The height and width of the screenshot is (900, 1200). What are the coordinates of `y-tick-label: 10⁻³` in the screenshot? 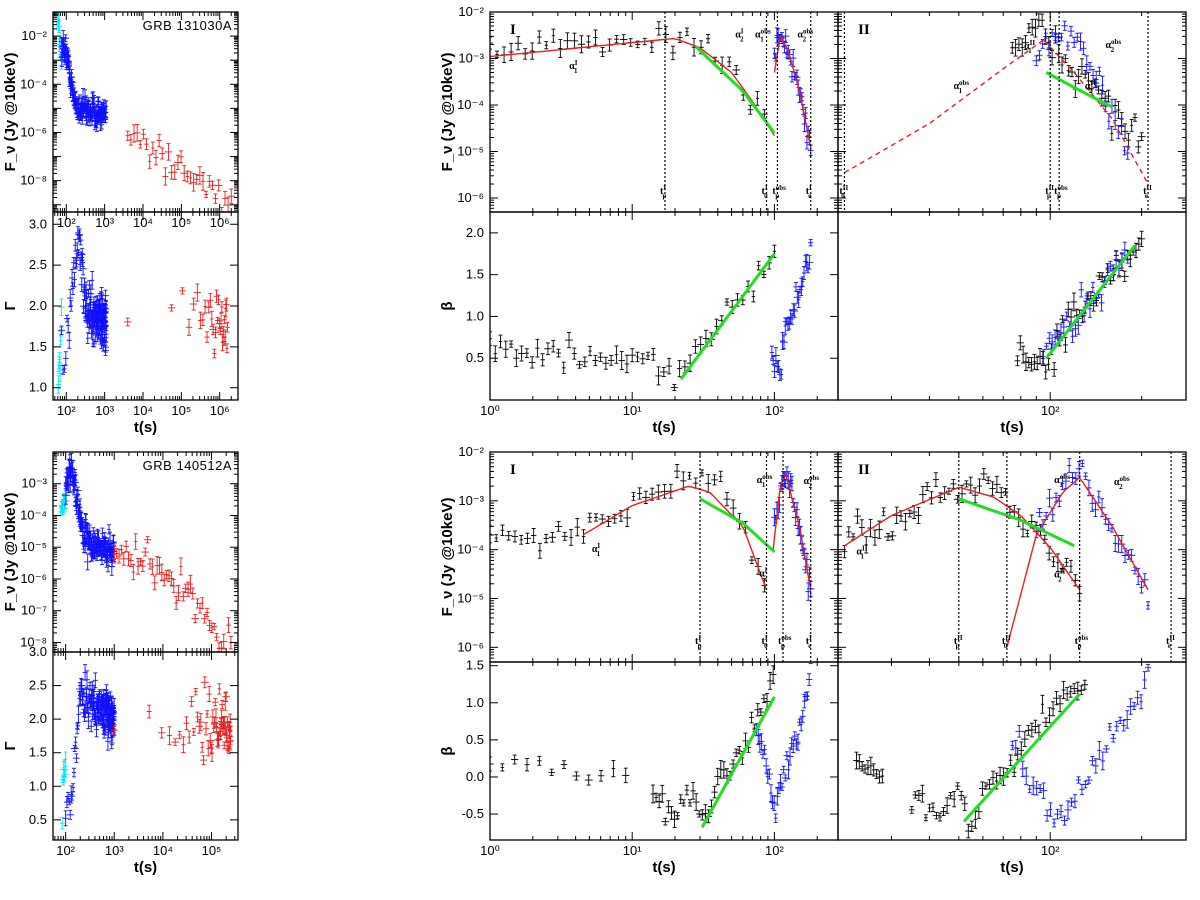 It's located at (471, 58).